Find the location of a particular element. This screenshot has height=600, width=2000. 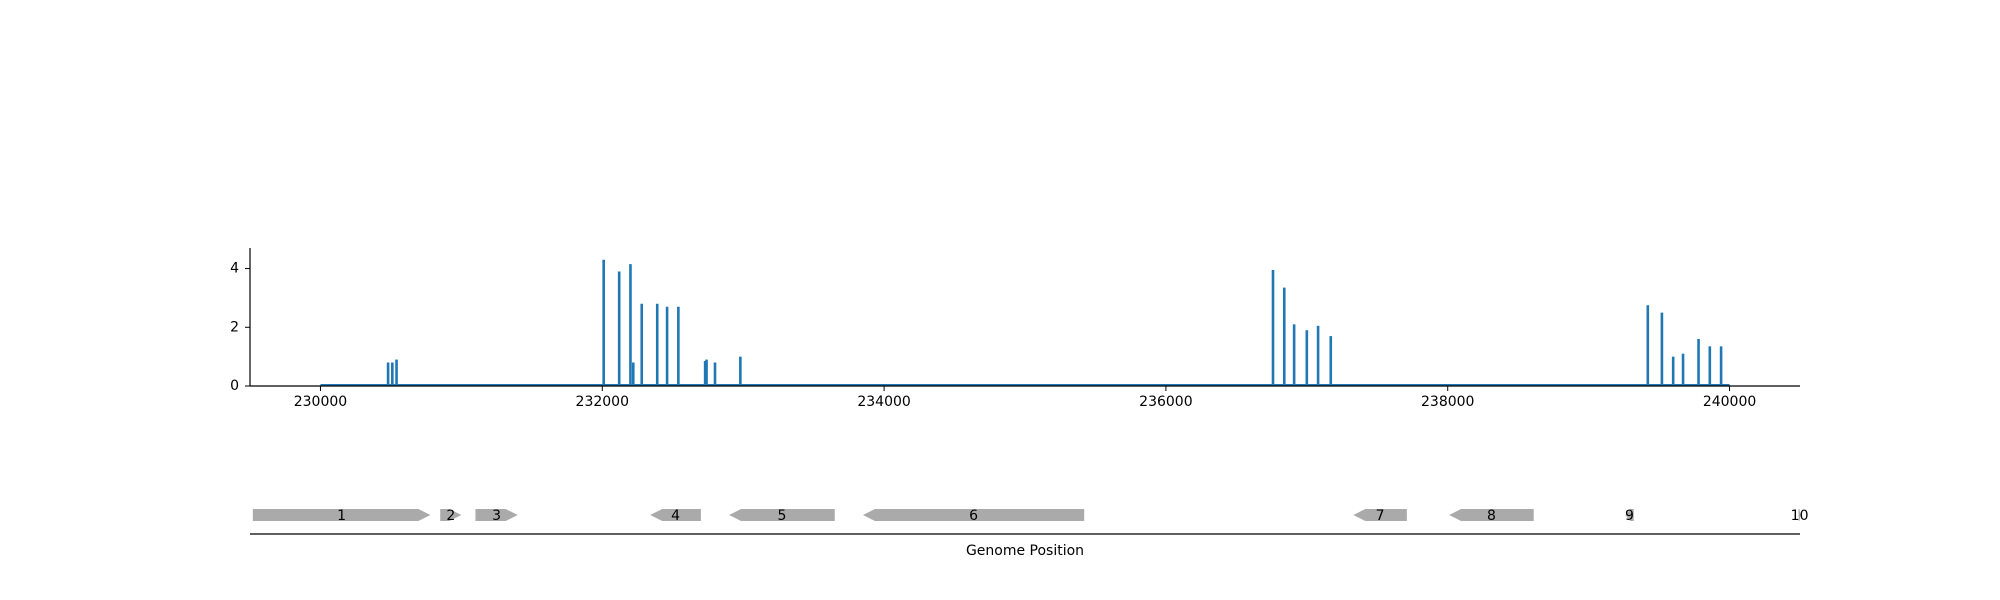

x-tick-label: 232000 is located at coordinates (602, 402).